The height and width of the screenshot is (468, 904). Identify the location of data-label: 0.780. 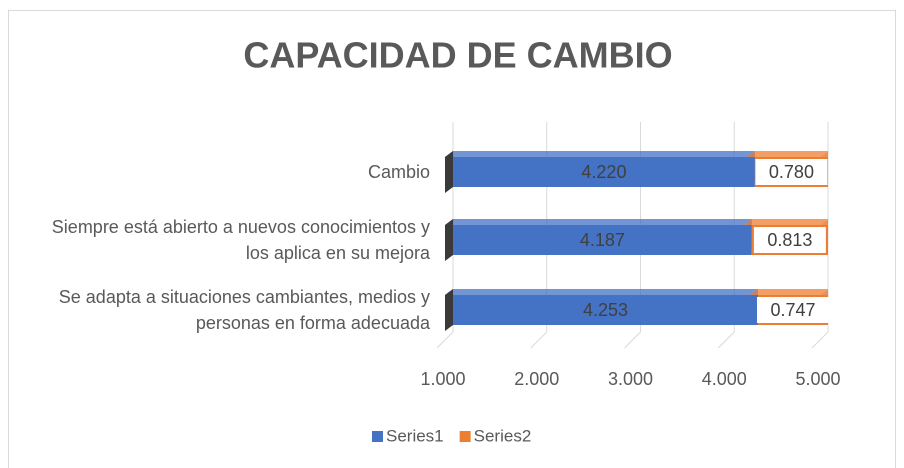
(791, 172).